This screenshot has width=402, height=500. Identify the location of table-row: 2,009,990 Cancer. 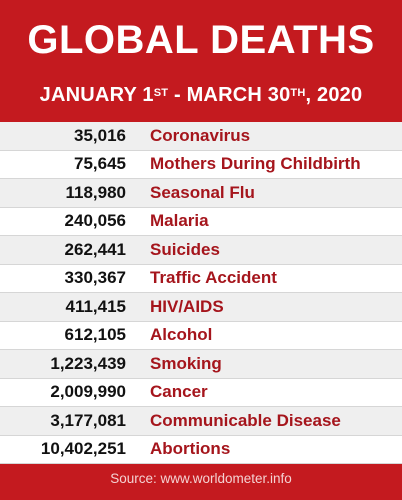
(201, 392).